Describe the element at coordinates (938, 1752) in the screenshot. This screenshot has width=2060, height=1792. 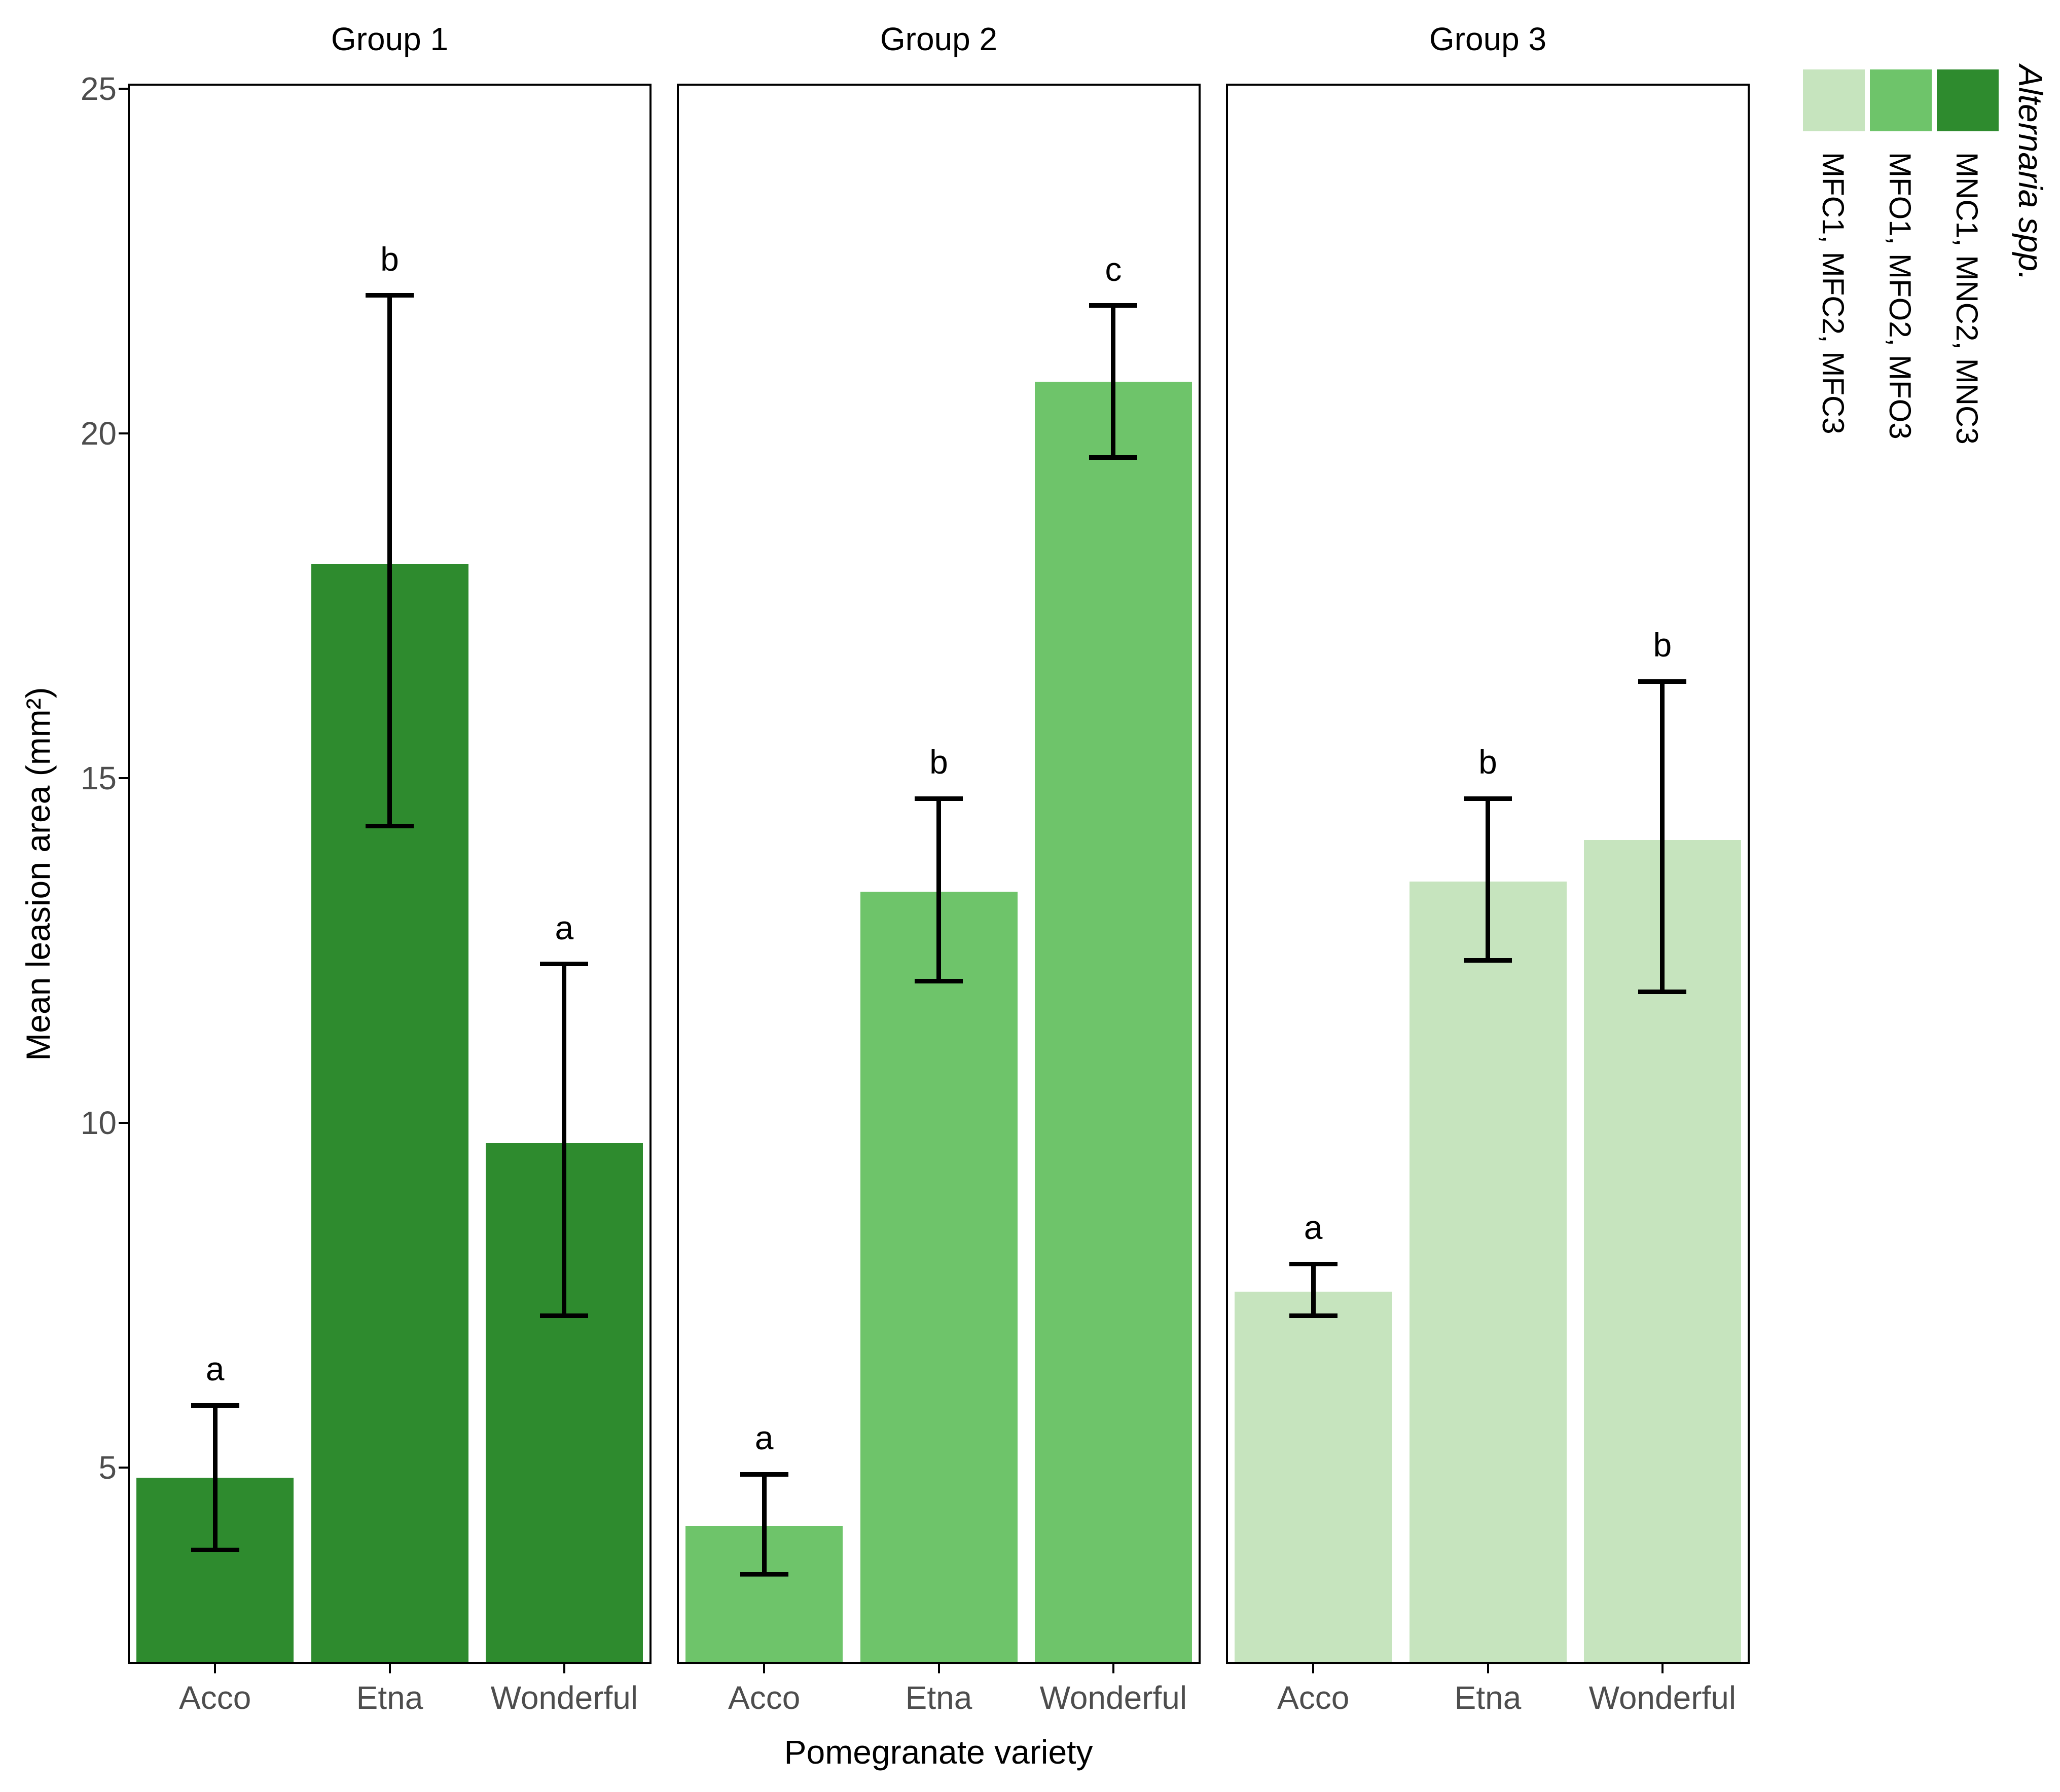
I see `x-axis-title: Pomegranate variety` at that location.